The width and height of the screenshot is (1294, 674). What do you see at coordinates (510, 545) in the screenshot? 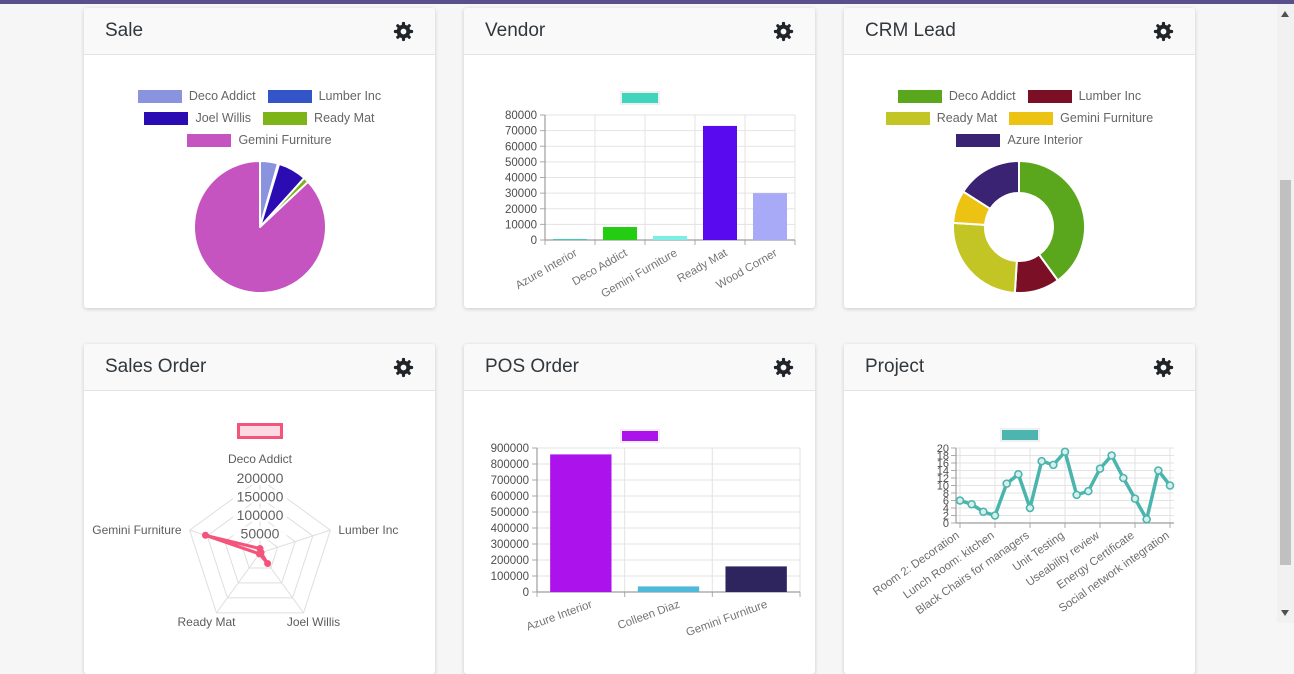
I see `y-axis-tick-label: 300000` at bounding box center [510, 545].